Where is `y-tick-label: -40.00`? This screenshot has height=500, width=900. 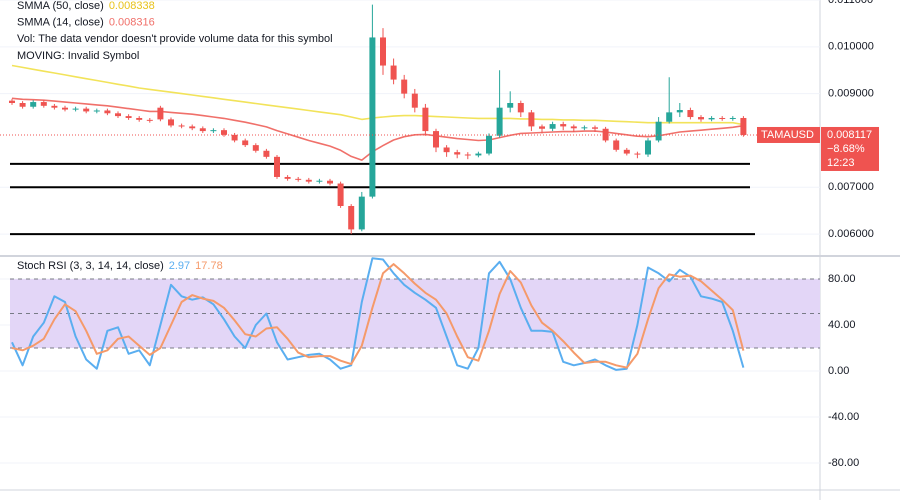
y-tick-label: -40.00 is located at coordinates (843, 417).